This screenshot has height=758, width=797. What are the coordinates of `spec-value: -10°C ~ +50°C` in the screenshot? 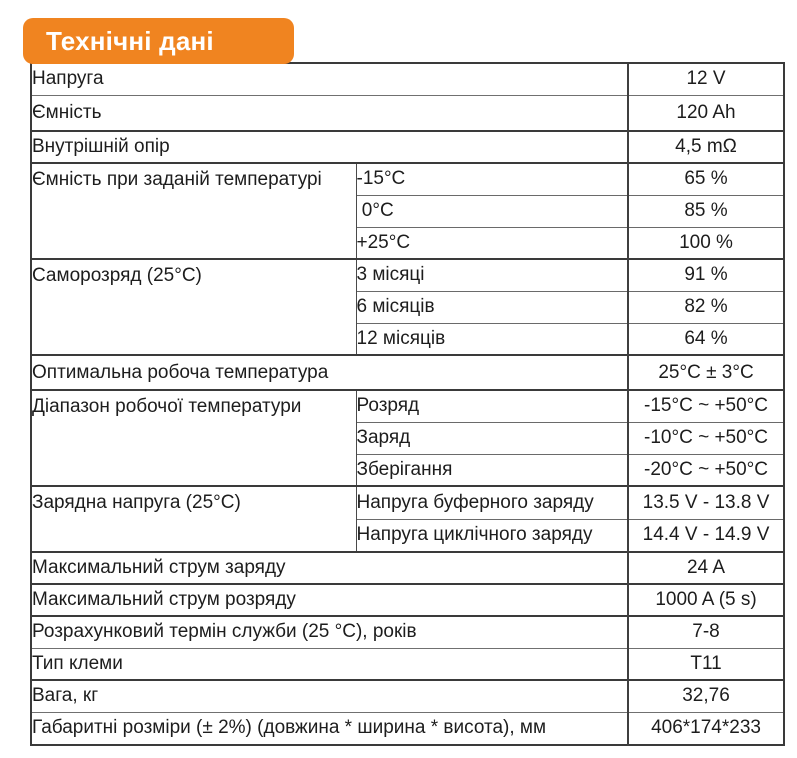 It's located at (706, 437).